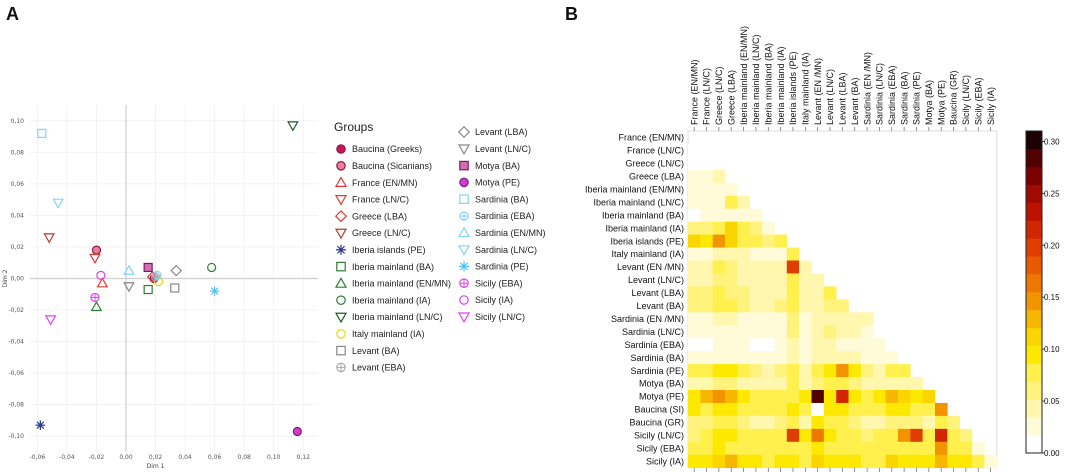  Describe the element at coordinates (18, 152) in the screenshot. I see `y-tick-label: 0,08` at that location.